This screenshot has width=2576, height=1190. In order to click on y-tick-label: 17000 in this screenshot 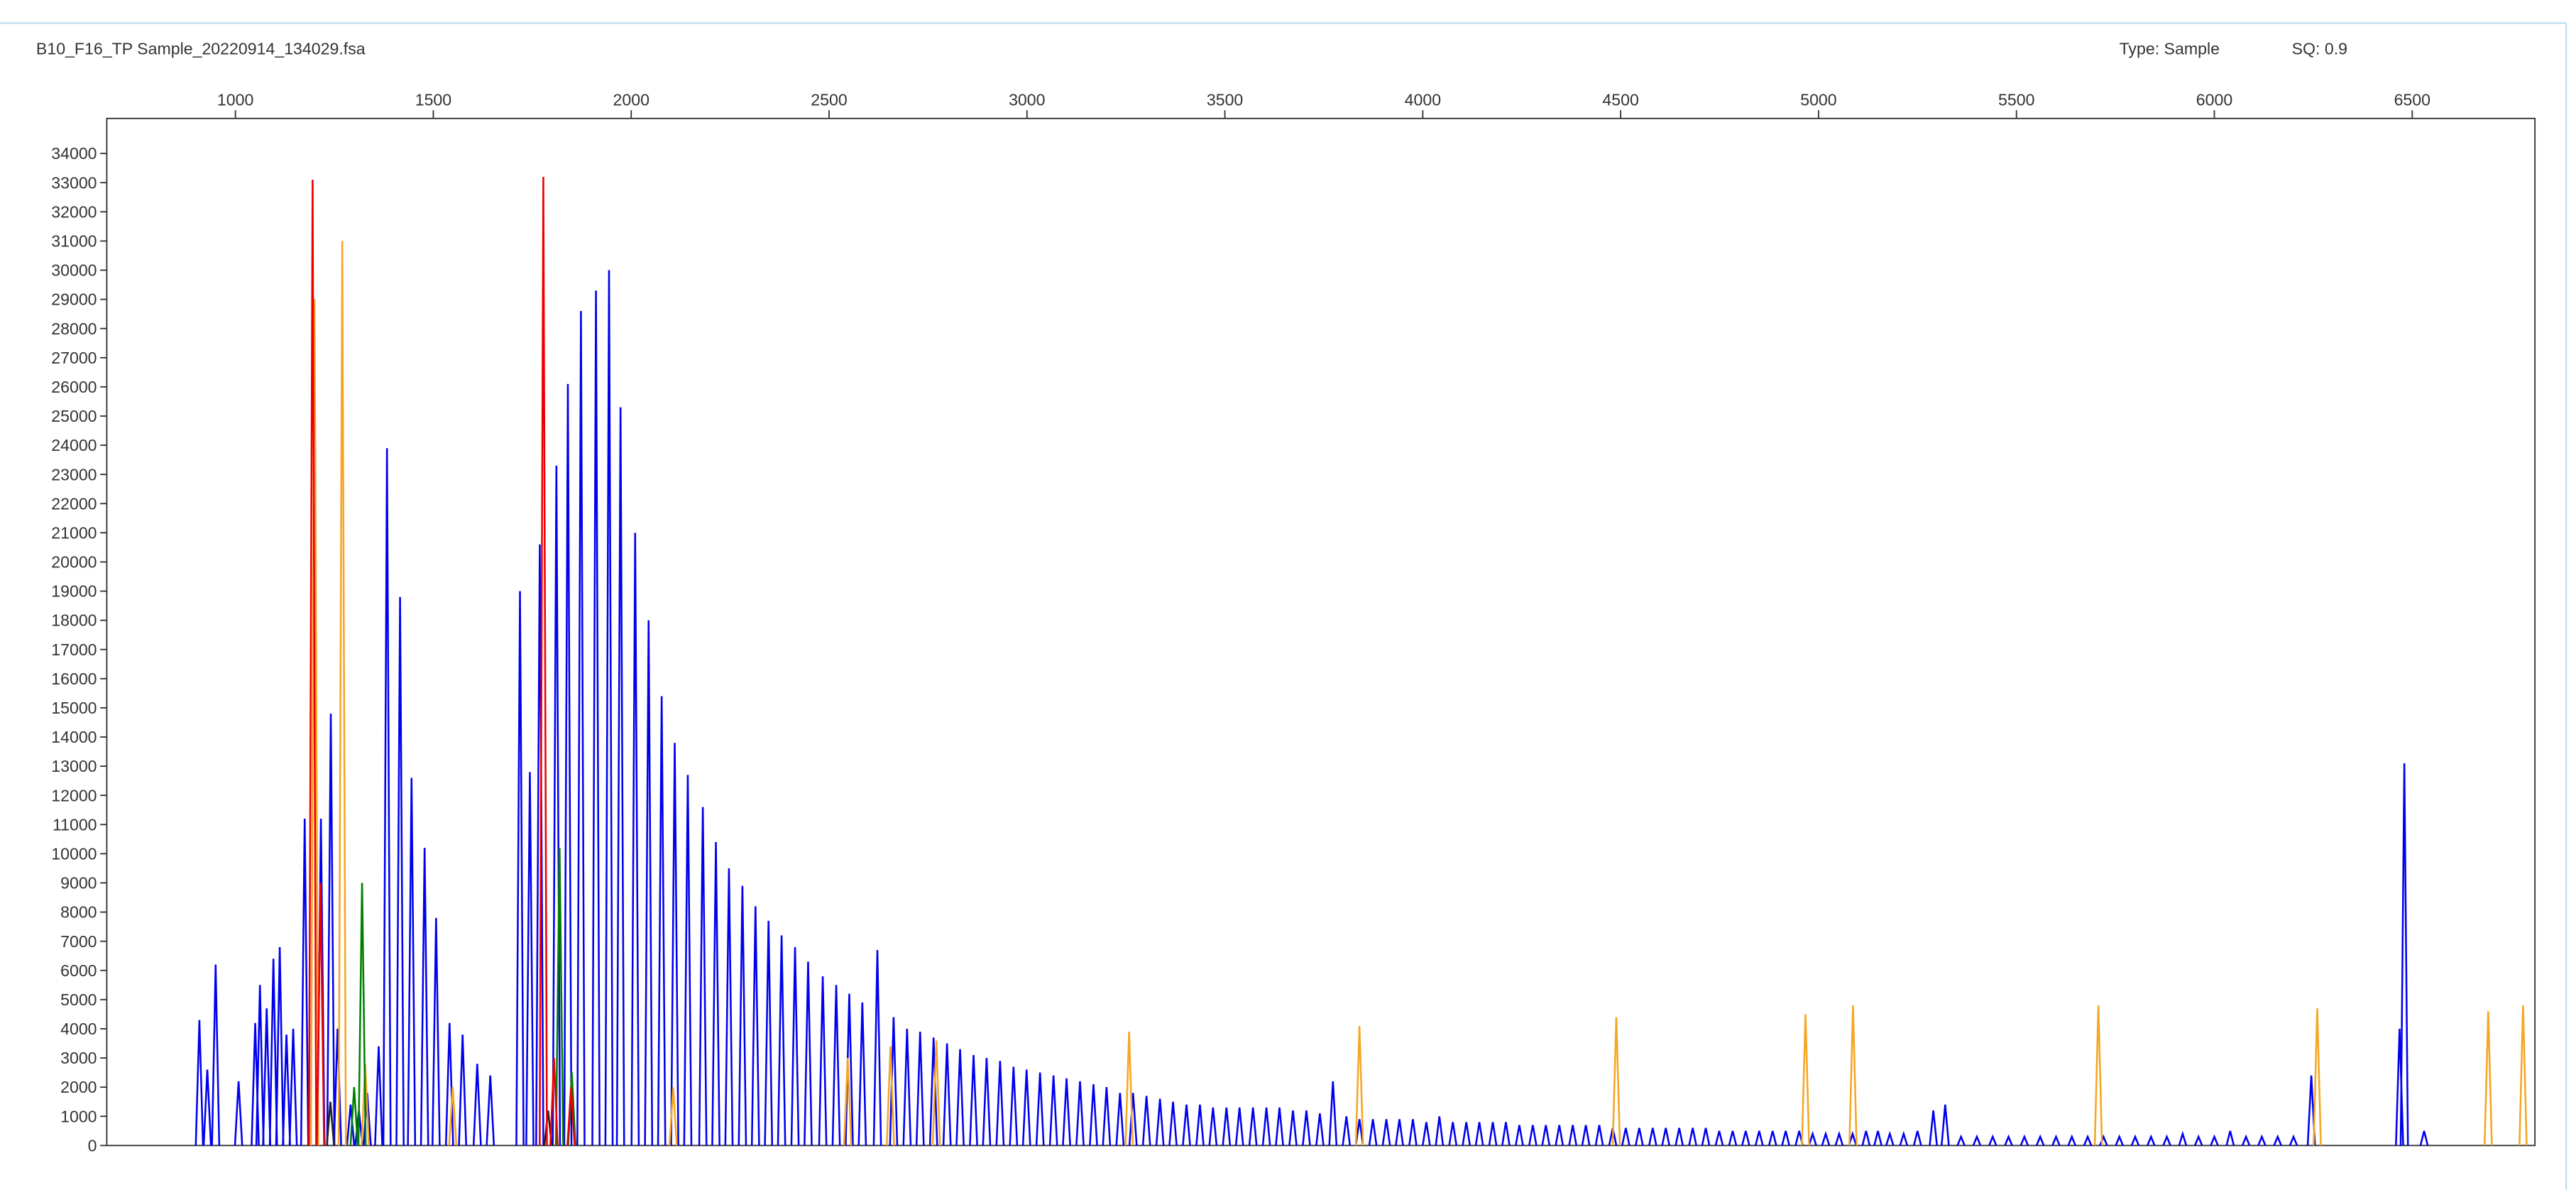, I will do `click(74, 650)`.